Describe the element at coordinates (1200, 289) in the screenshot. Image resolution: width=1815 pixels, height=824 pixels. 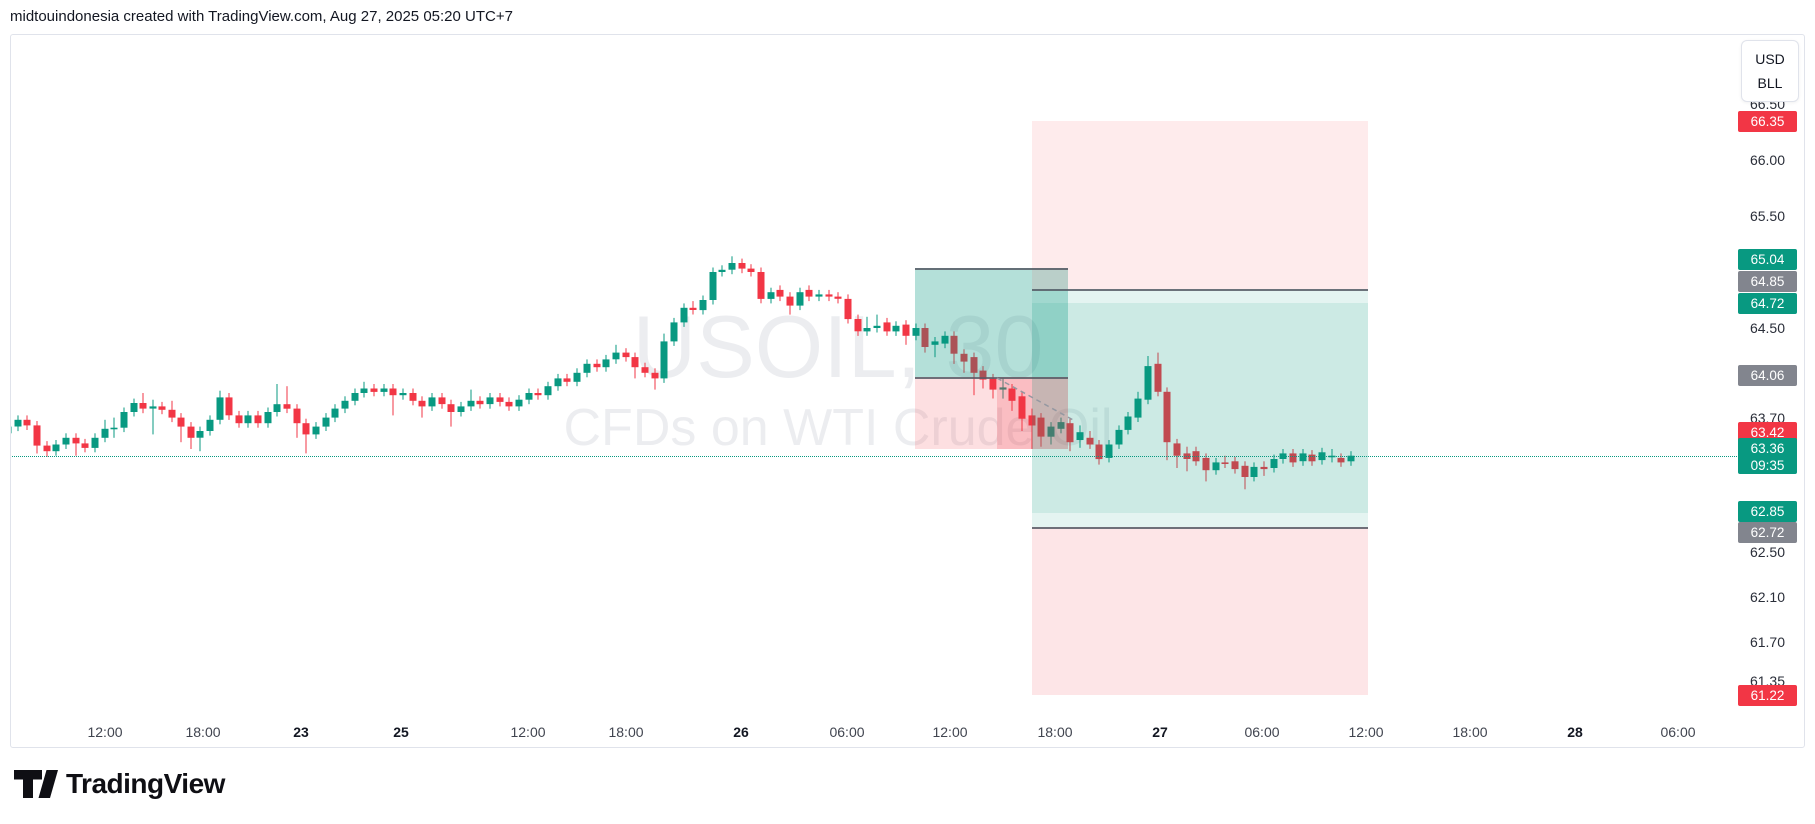
I see `level-line-64.85` at that location.